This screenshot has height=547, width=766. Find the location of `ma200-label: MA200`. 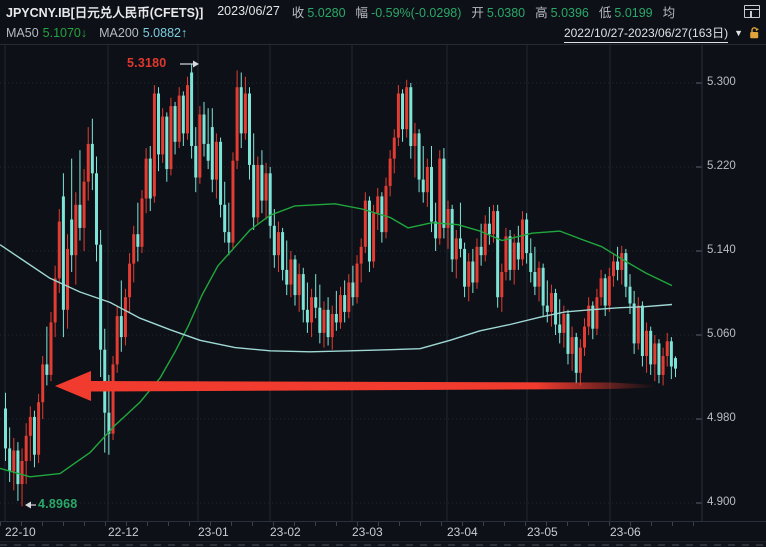

ma200-label: MA200 is located at coordinates (119, 33).